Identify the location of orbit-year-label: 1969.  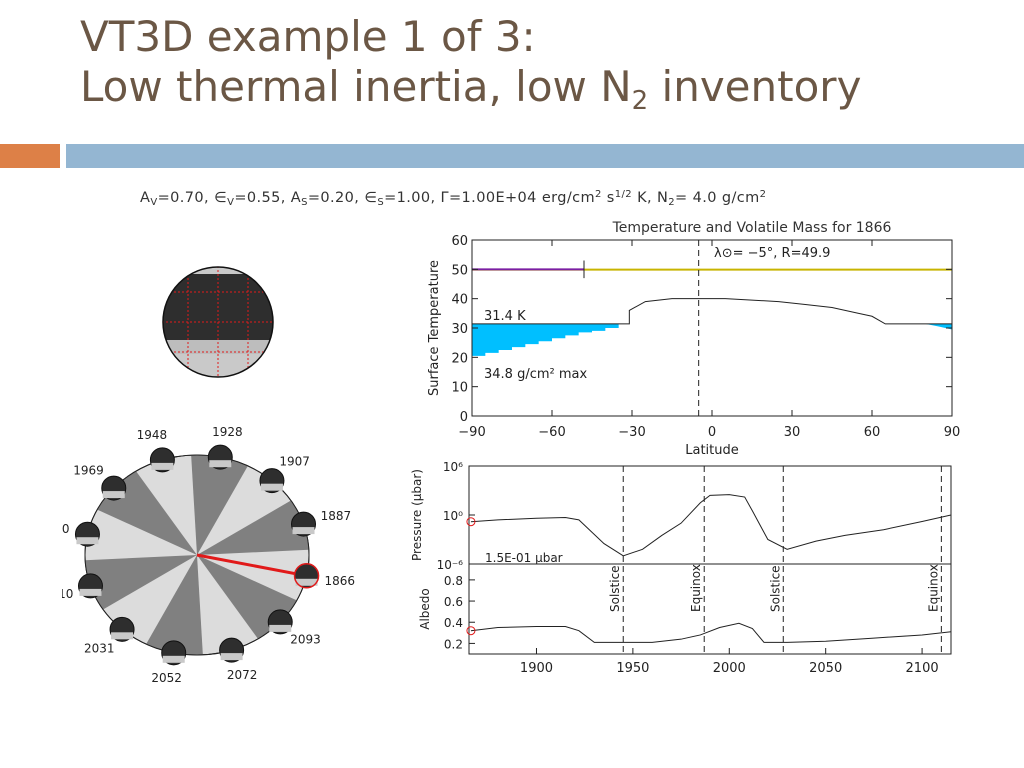
(88, 471).